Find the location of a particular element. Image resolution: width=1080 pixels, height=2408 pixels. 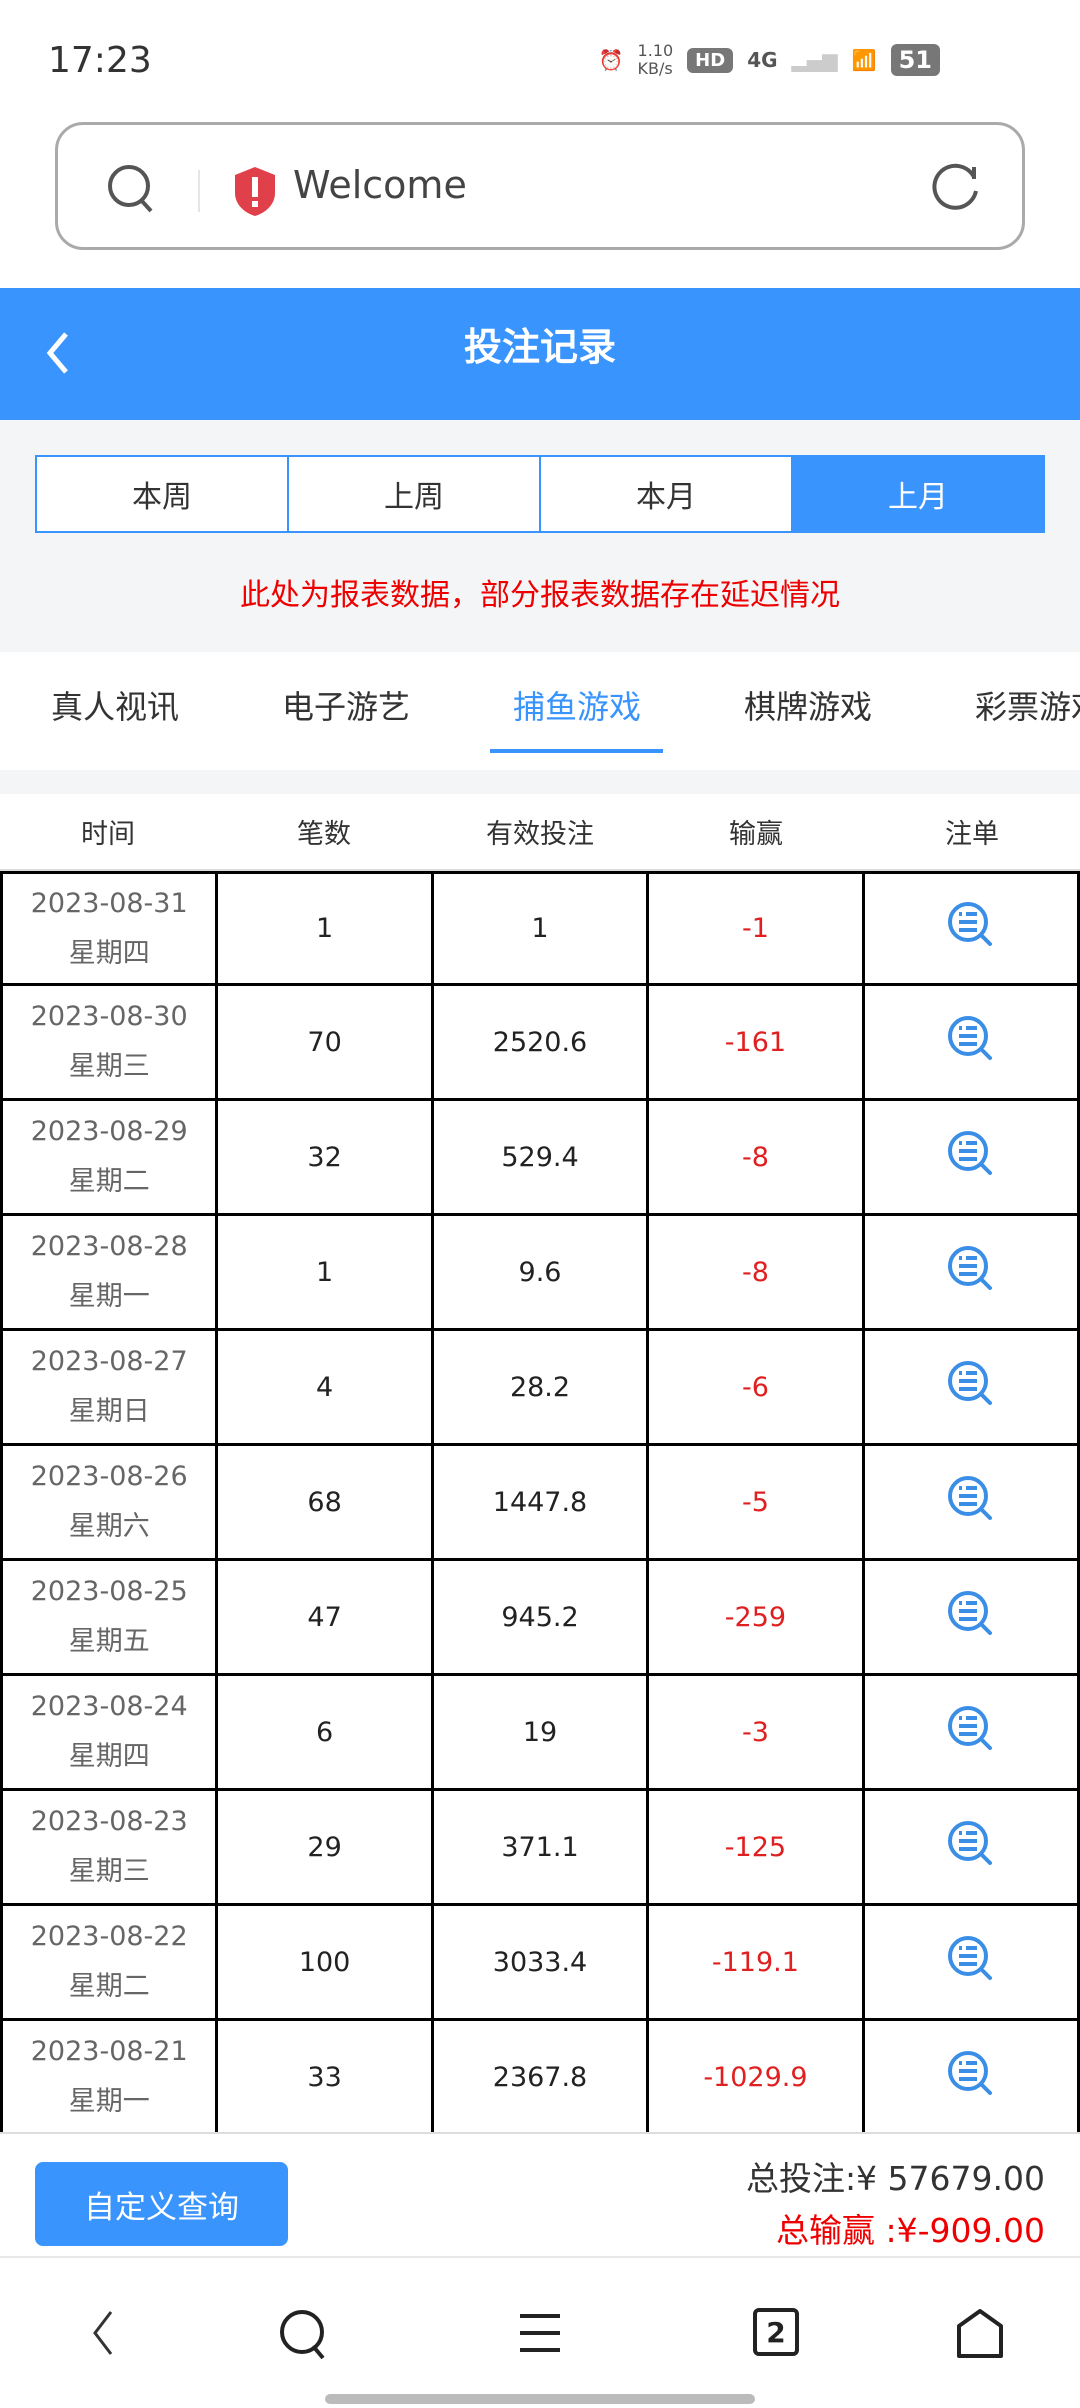

table-row: 2023-08-23 星期三 29 371.1 -125 is located at coordinates (540, 1848).